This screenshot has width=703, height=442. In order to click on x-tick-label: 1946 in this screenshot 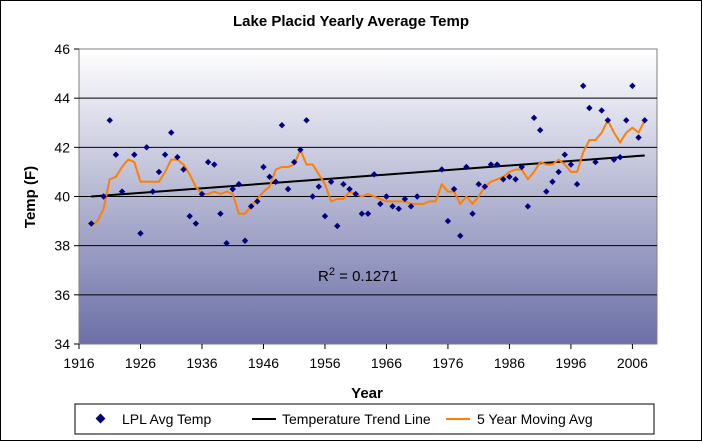, I will do `click(263, 363)`.